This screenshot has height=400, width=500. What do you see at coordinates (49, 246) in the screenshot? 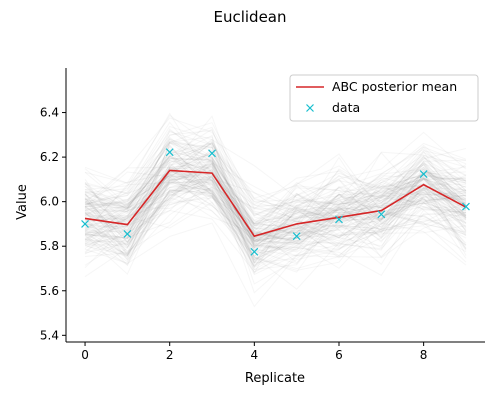
I see `y-tick-label: 5.8` at bounding box center [49, 246].